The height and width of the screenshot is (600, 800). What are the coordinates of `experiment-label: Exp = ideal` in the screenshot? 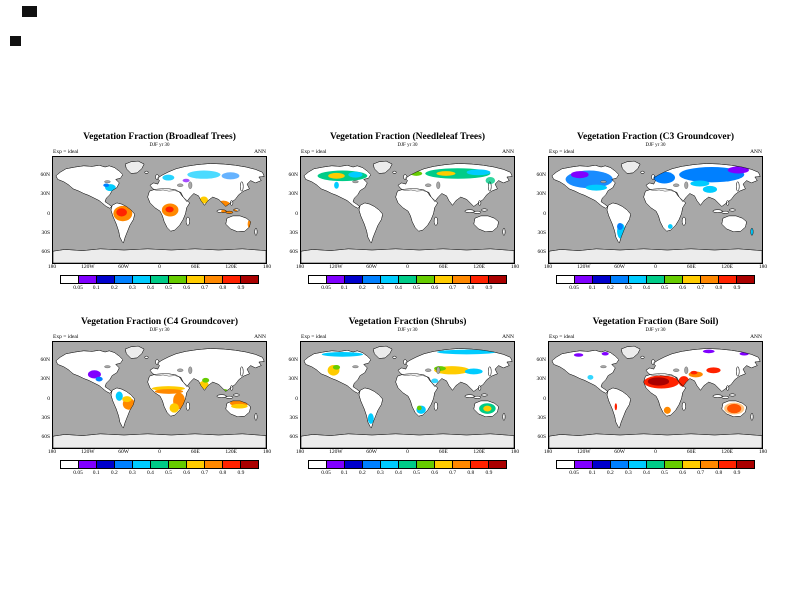 It's located at (314, 152).